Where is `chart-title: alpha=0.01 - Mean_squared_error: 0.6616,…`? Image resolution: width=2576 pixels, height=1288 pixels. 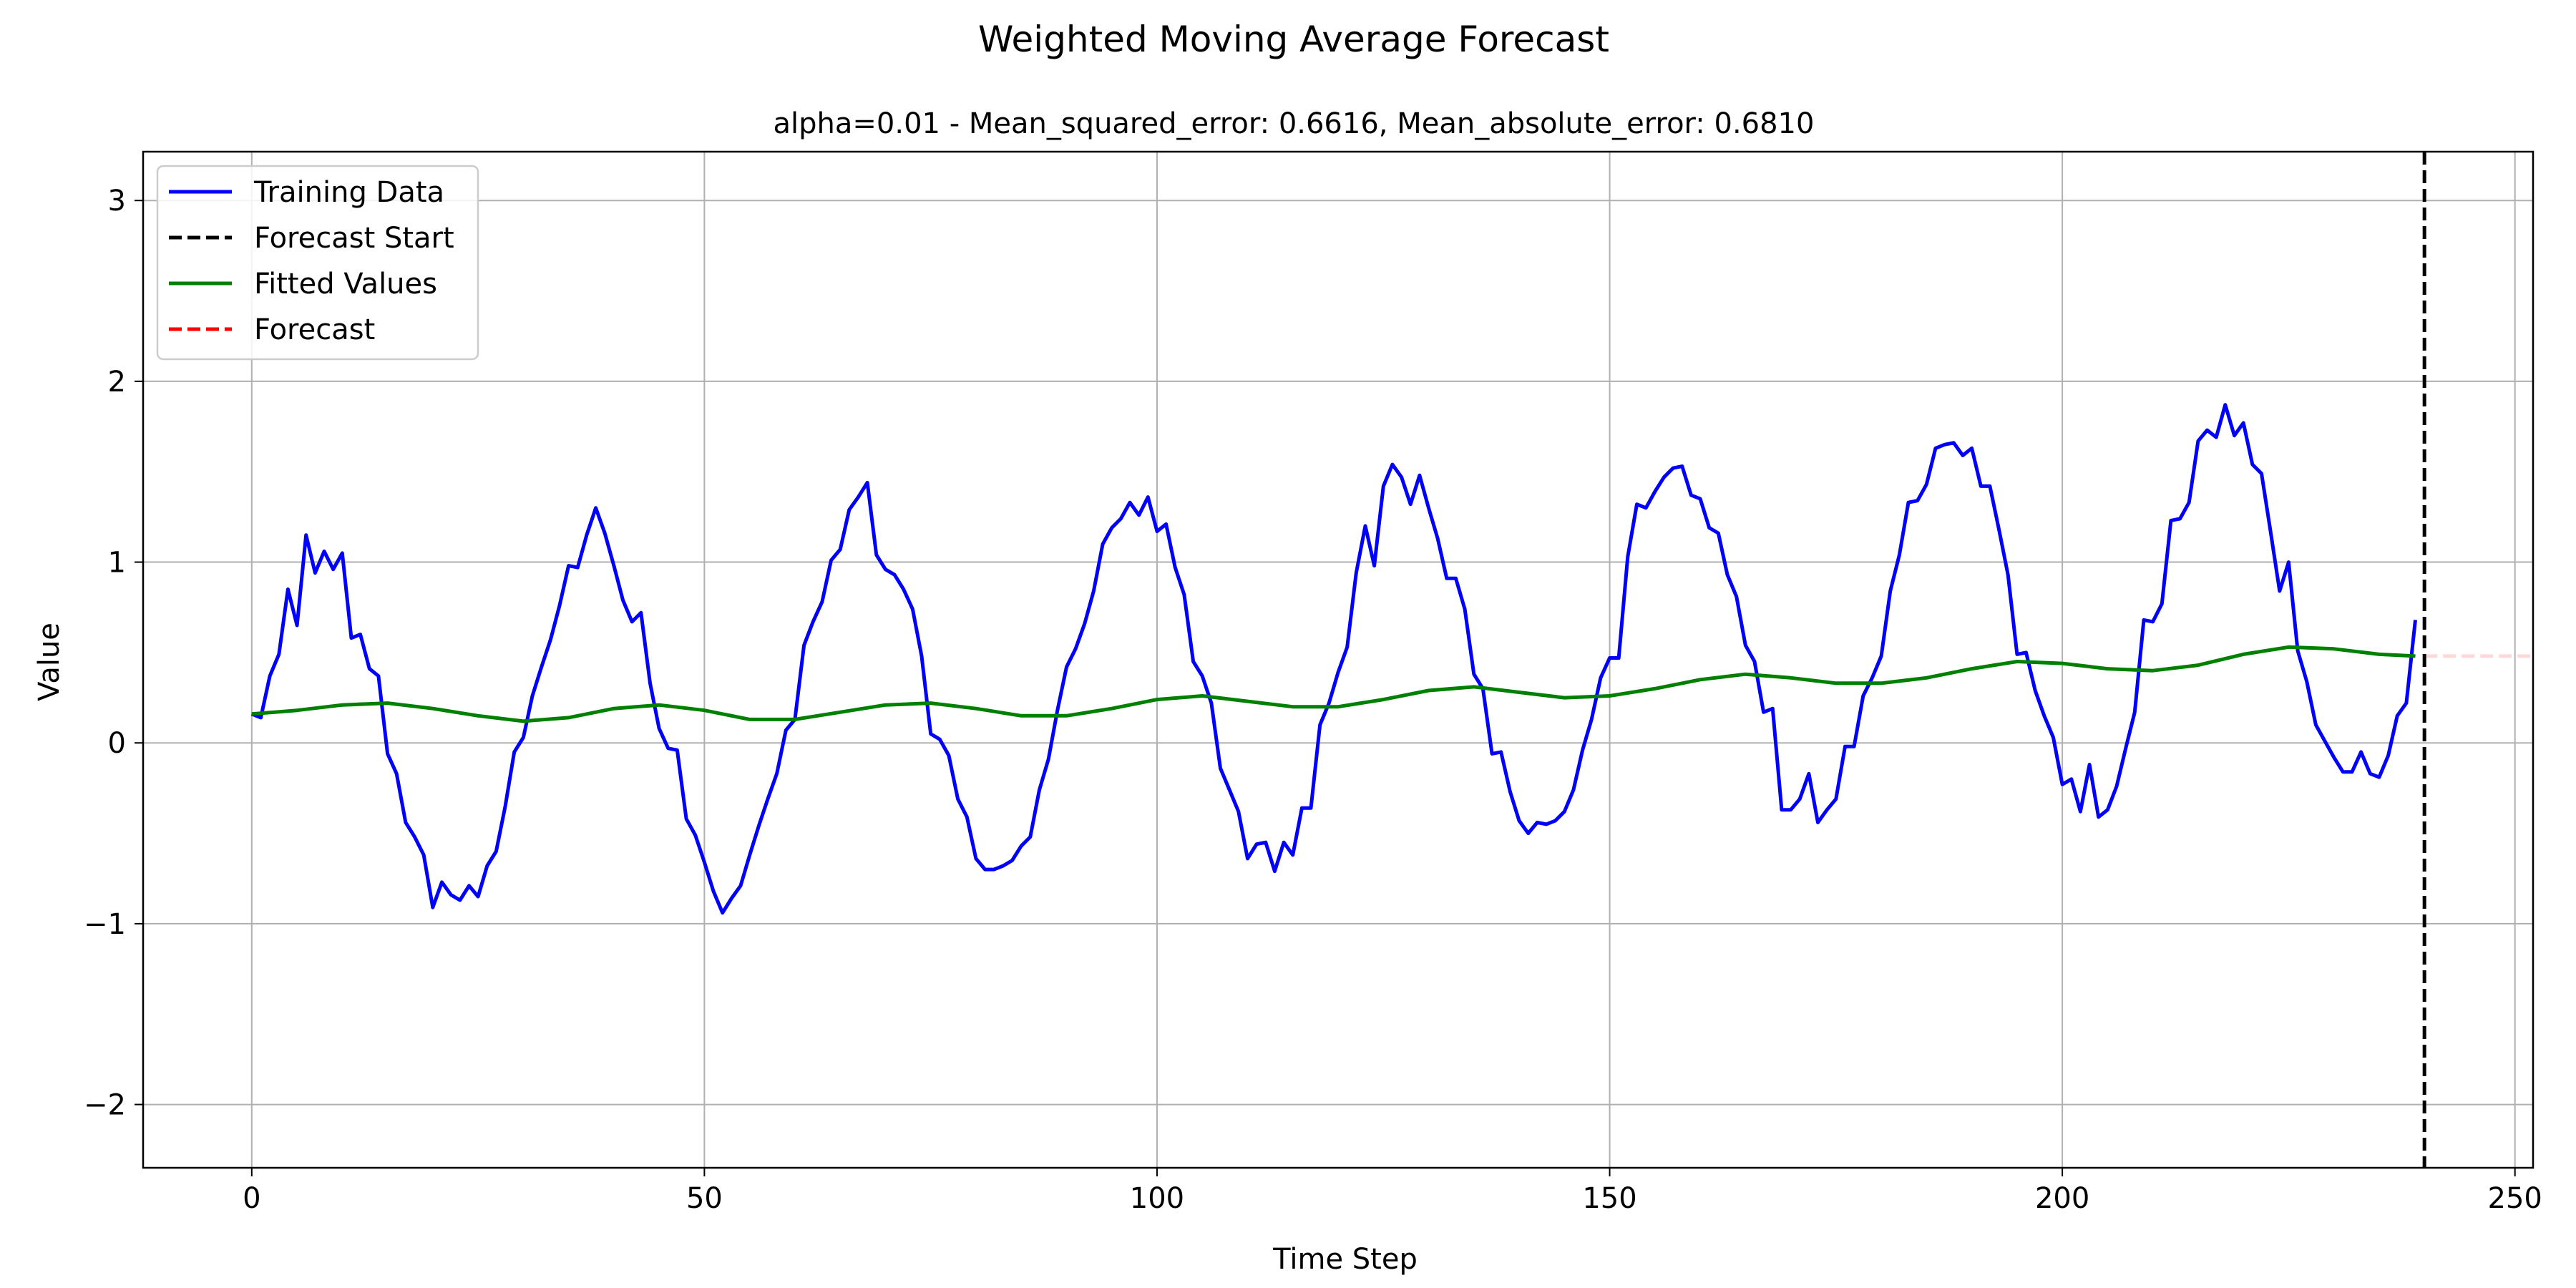
chart-title: alpha=0.01 - Mean_squared_error: 0.6616,… is located at coordinates (1294, 123).